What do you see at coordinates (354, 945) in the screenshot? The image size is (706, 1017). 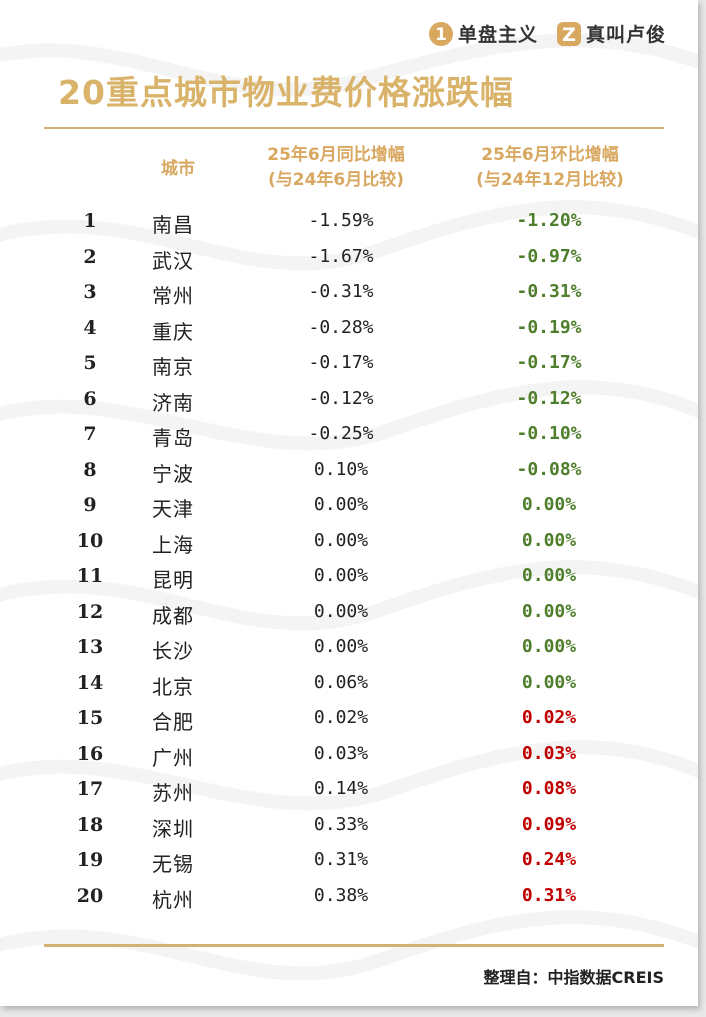 I see `bottom-divider` at bounding box center [354, 945].